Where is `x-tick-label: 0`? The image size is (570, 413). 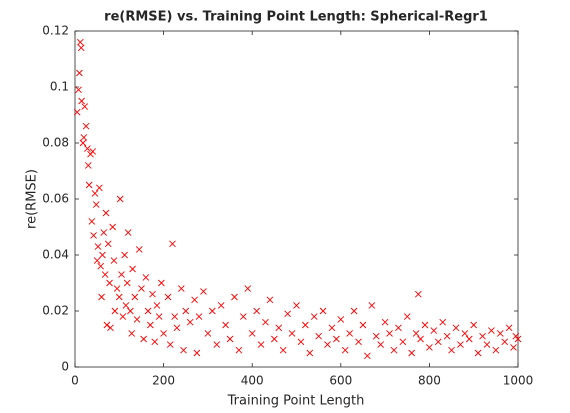 x-tick-label: 0 is located at coordinates (75, 381).